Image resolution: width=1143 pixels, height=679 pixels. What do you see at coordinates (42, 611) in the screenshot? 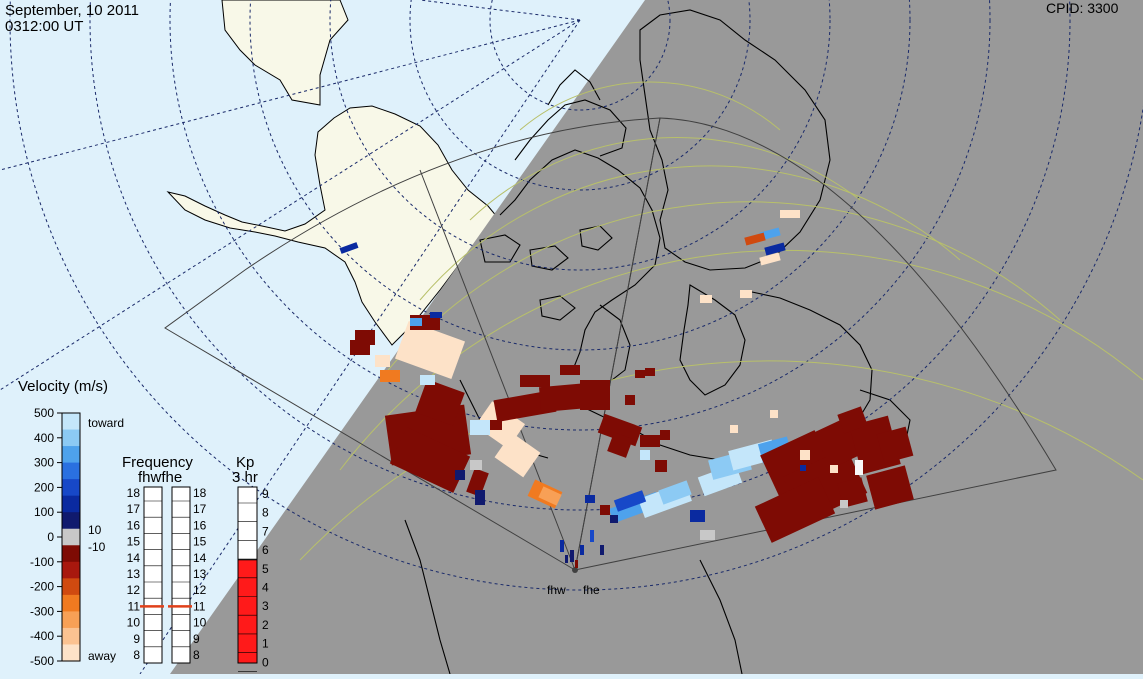
I see `velocity-tick-label: -300` at bounding box center [42, 611].